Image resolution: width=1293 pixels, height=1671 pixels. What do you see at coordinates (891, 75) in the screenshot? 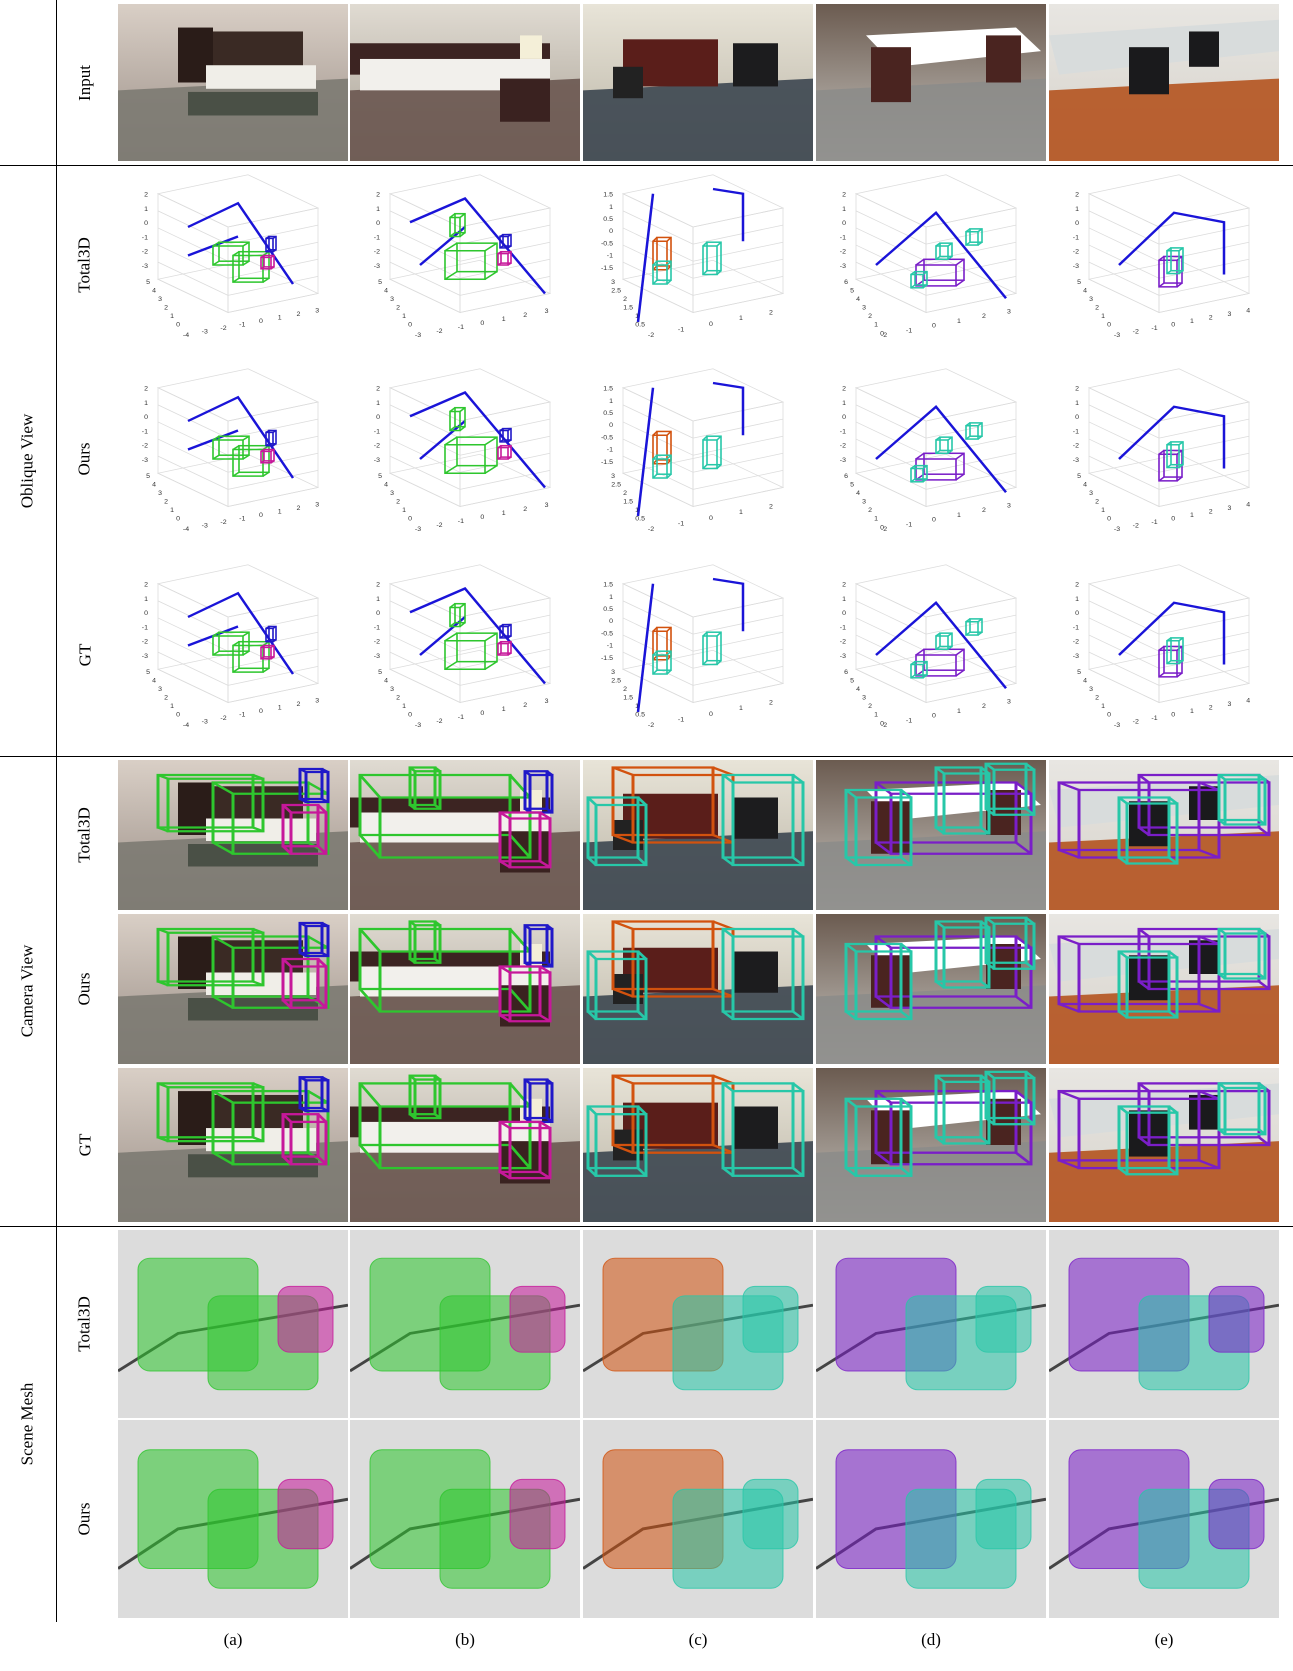
I see `chair` at bounding box center [891, 75].